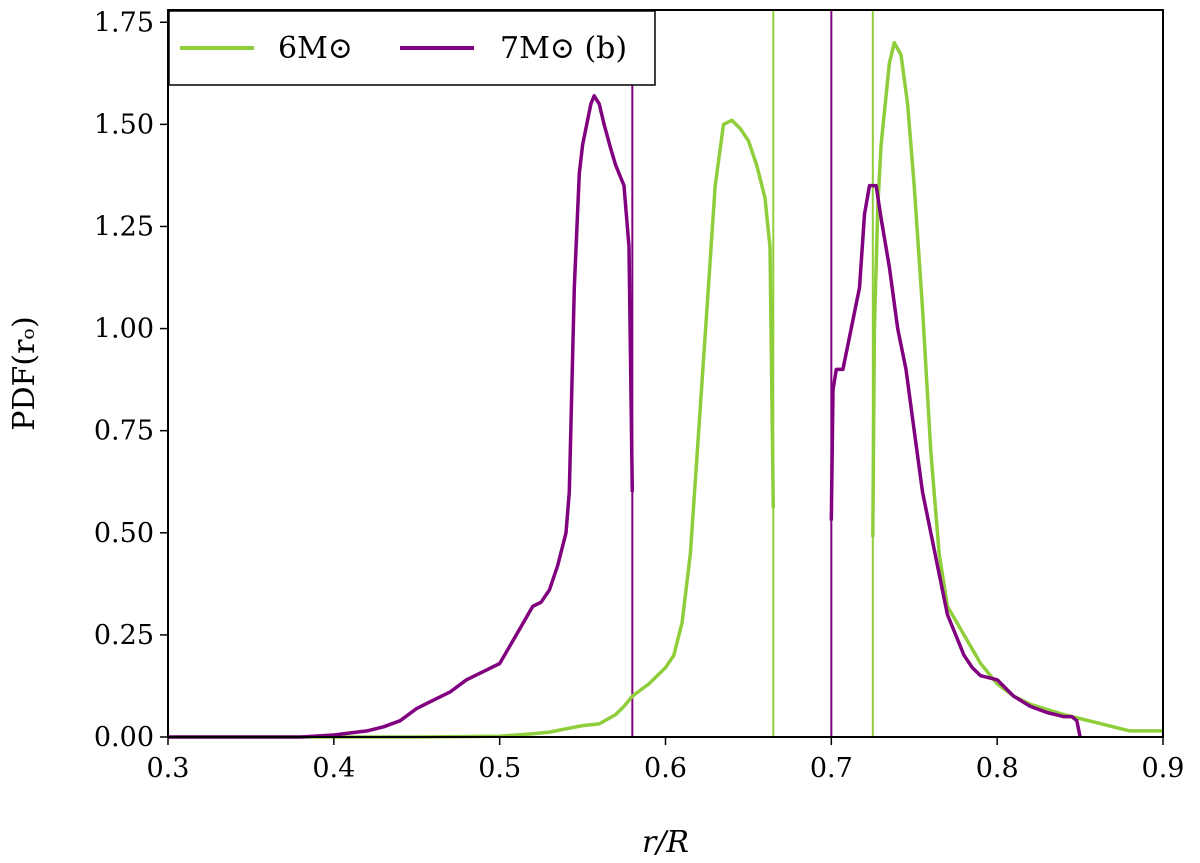 The image size is (1200, 863). I want to click on x-tick-label: 0.9, so click(1163, 768).